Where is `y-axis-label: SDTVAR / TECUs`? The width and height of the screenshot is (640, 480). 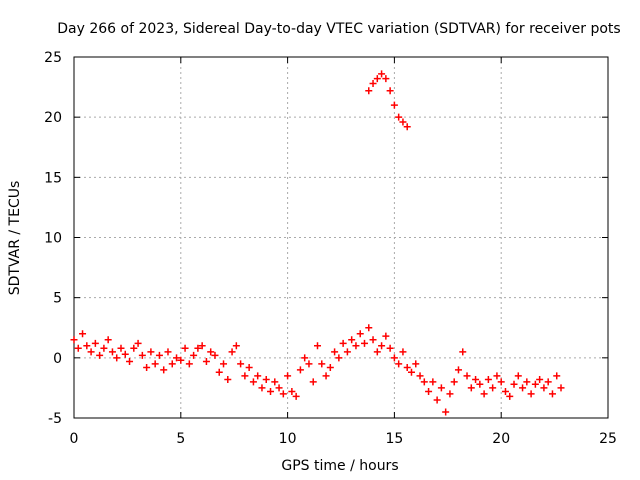
y-axis-label: SDTVAR / TECUs is located at coordinates (15, 238).